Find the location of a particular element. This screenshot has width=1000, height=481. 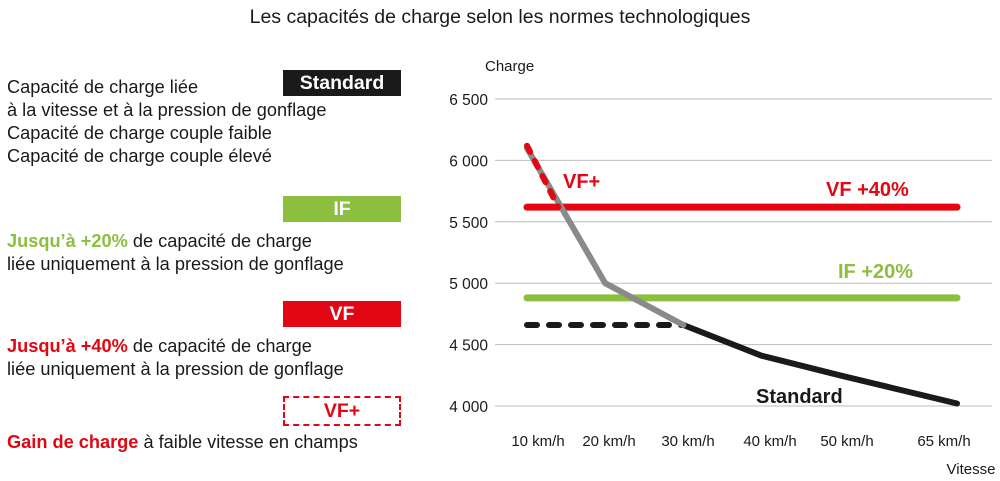

y-tick-label-6500: 6 500 is located at coordinates (468, 100).